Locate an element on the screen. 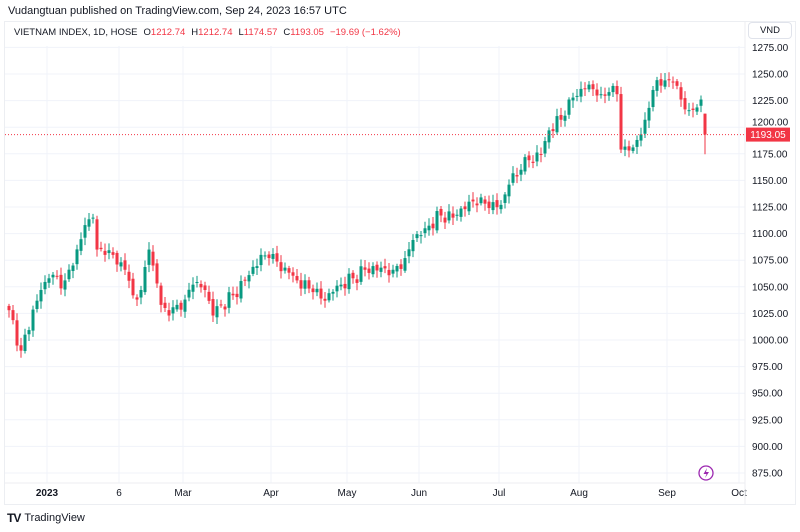 The height and width of the screenshot is (532, 800). y-tick-label: 1275.00 is located at coordinates (770, 48).